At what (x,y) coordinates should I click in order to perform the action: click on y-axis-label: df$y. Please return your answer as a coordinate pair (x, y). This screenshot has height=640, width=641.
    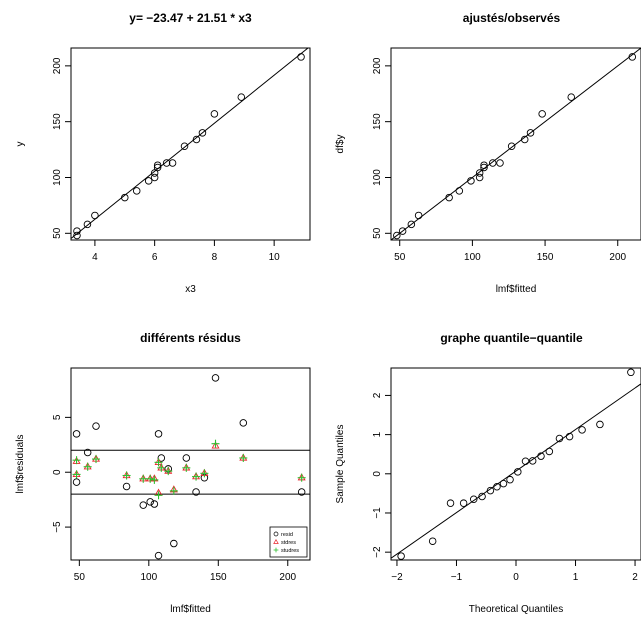
    Looking at the image, I should click on (340, 144).